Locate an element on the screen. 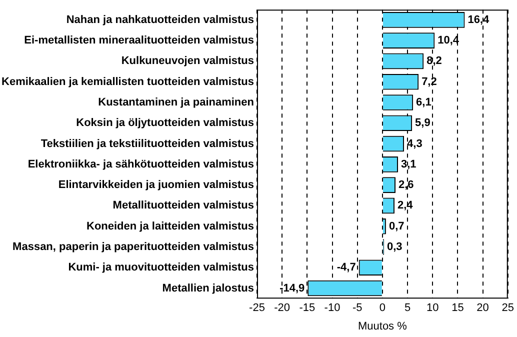 Image resolution: width=517 pixels, height=337 pixels. data-label: 0,7 is located at coordinates (396, 226).